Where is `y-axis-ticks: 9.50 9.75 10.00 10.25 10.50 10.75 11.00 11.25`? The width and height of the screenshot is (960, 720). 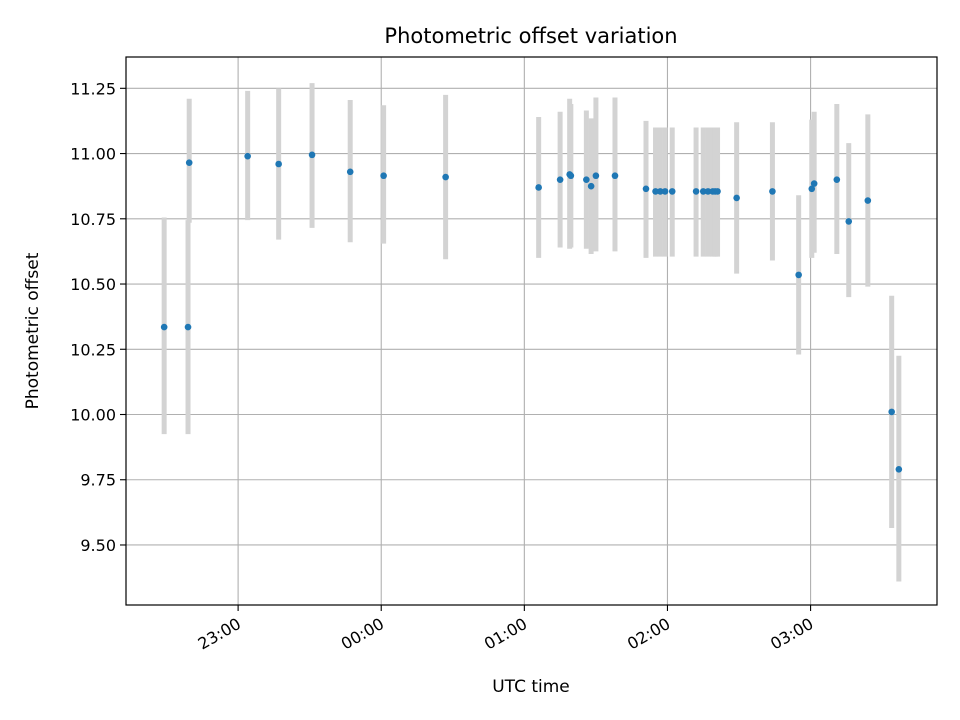 y-axis-ticks: 9.50 9.75 10.00 10.25 10.50 10.75 11.00 11.25 is located at coordinates (98, 317).